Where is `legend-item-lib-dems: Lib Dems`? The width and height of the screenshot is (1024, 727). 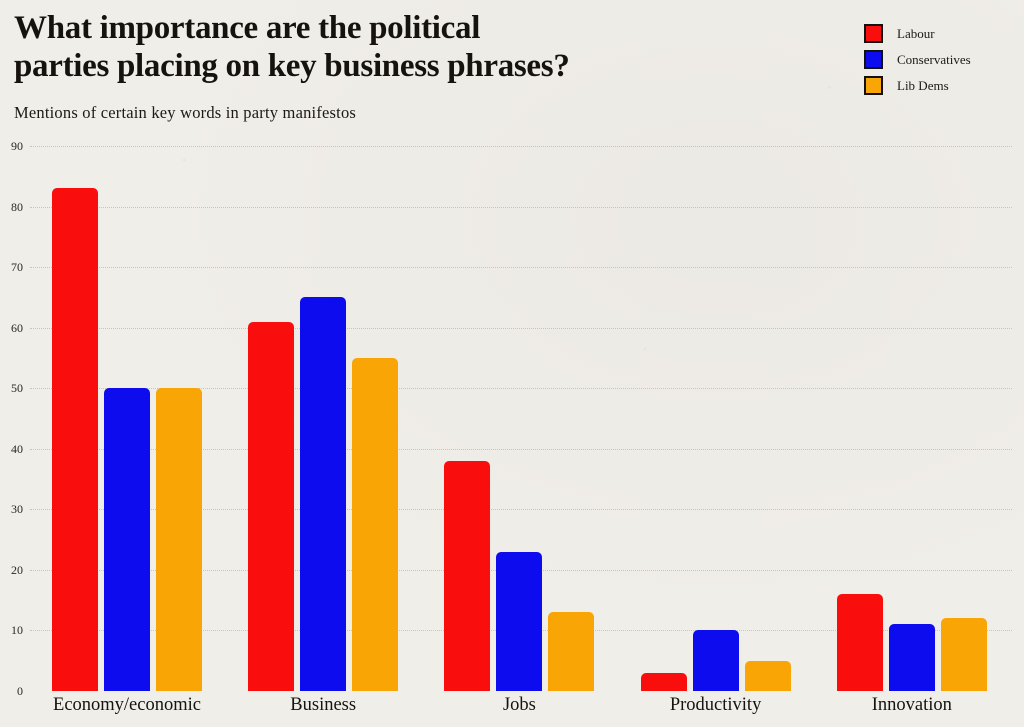
legend-item-lib-dems: Lib Dems is located at coordinates (917, 85).